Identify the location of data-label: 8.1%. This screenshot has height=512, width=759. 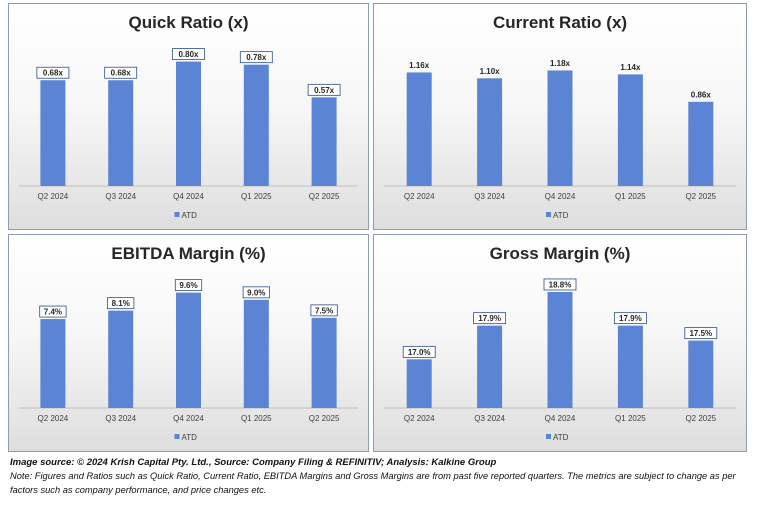
(121, 303).